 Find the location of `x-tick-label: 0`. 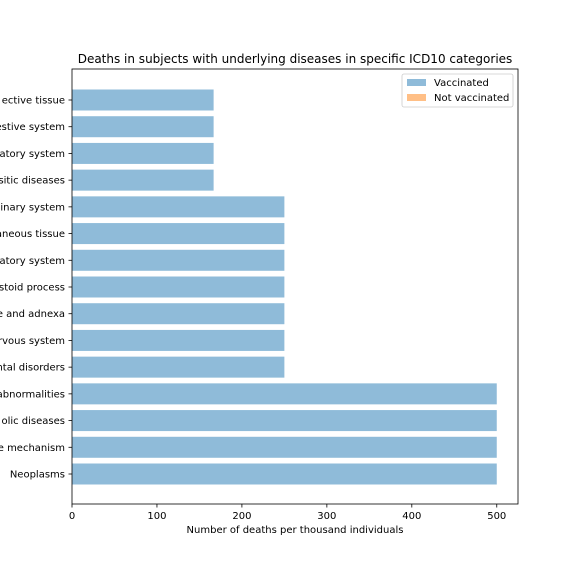

x-tick-label: 0 is located at coordinates (72, 516).